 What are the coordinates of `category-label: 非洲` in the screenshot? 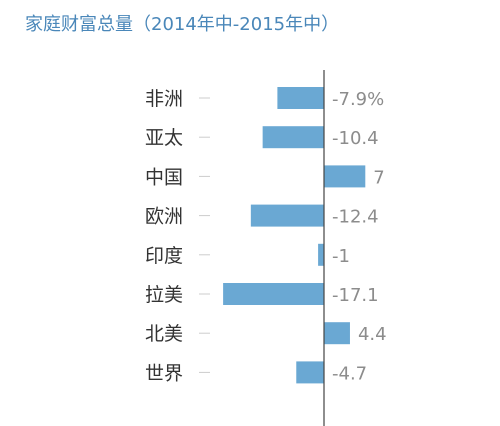 It's located at (164, 99).